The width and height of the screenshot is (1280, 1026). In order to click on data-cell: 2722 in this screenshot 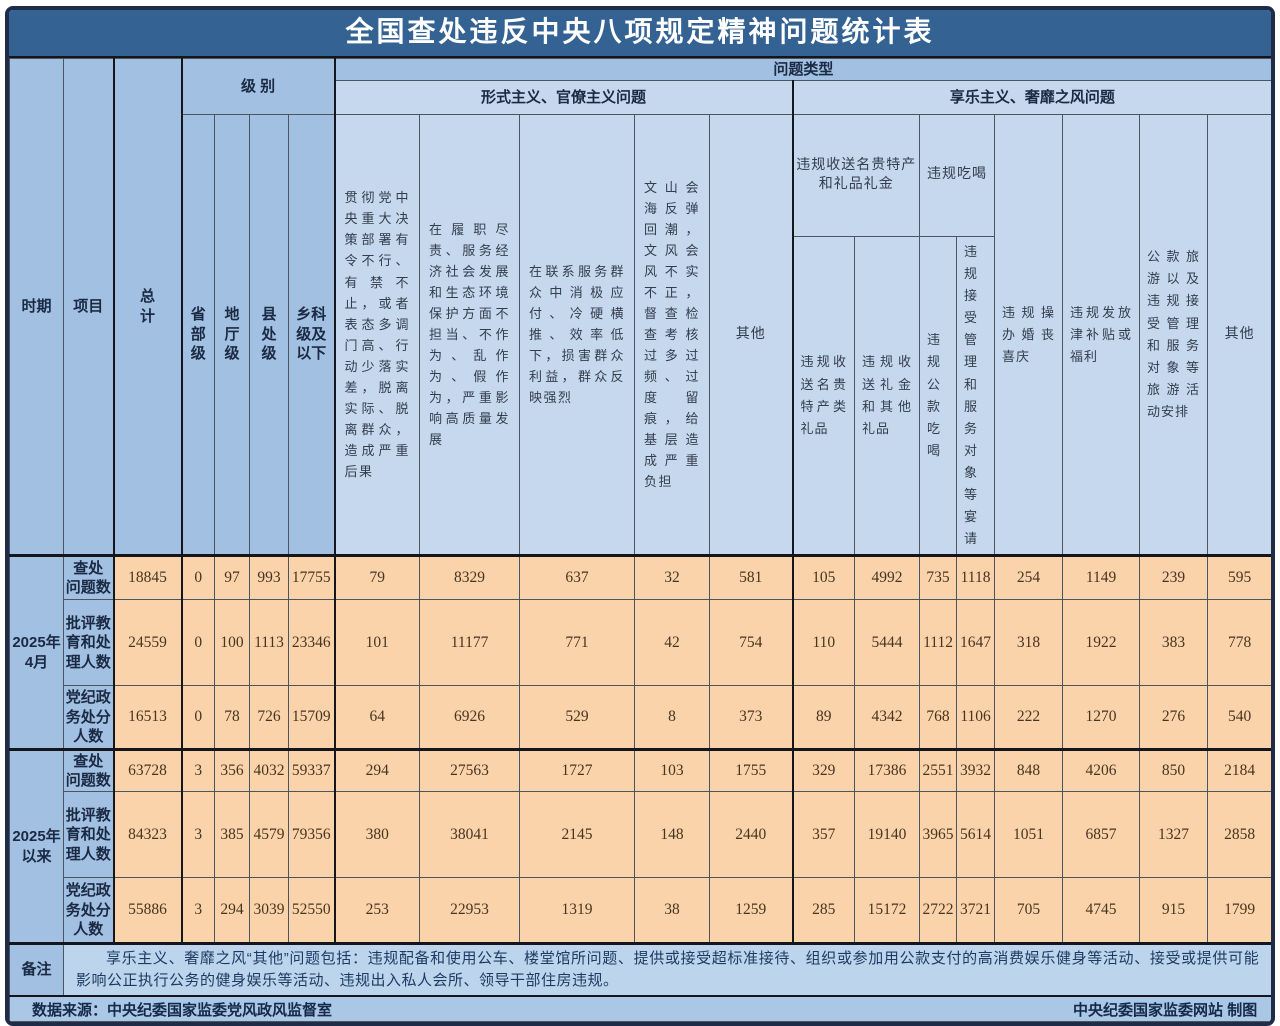, I will do `click(938, 911)`.